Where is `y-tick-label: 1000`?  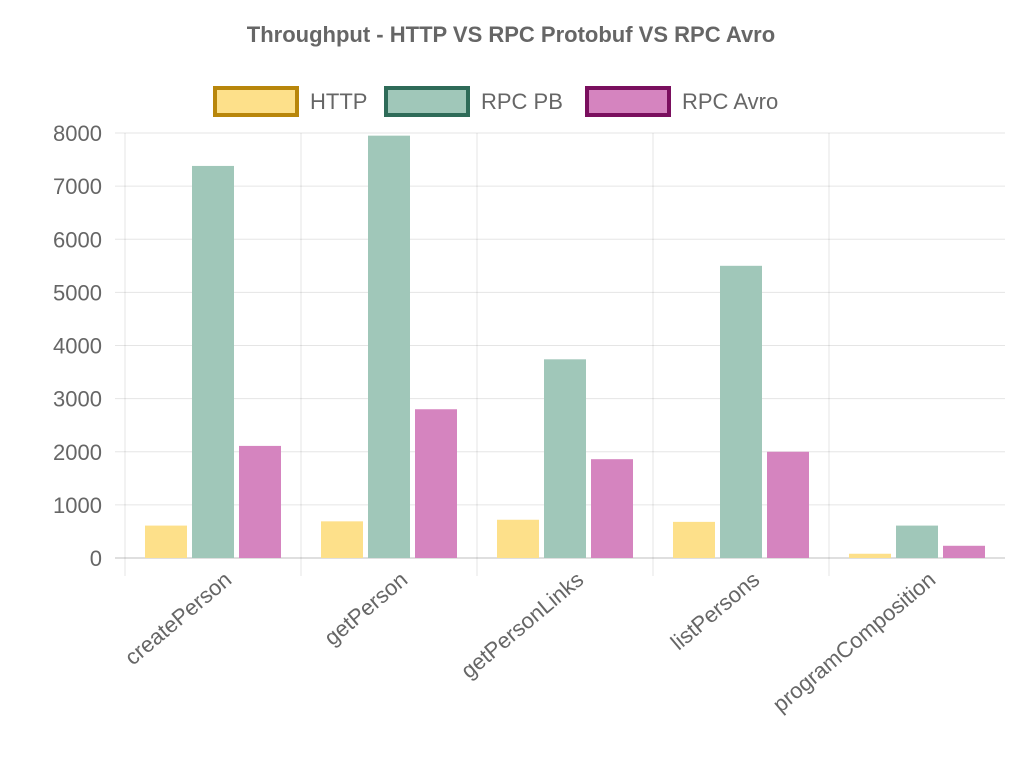
y-tick-label: 1000 is located at coordinates (77, 505).